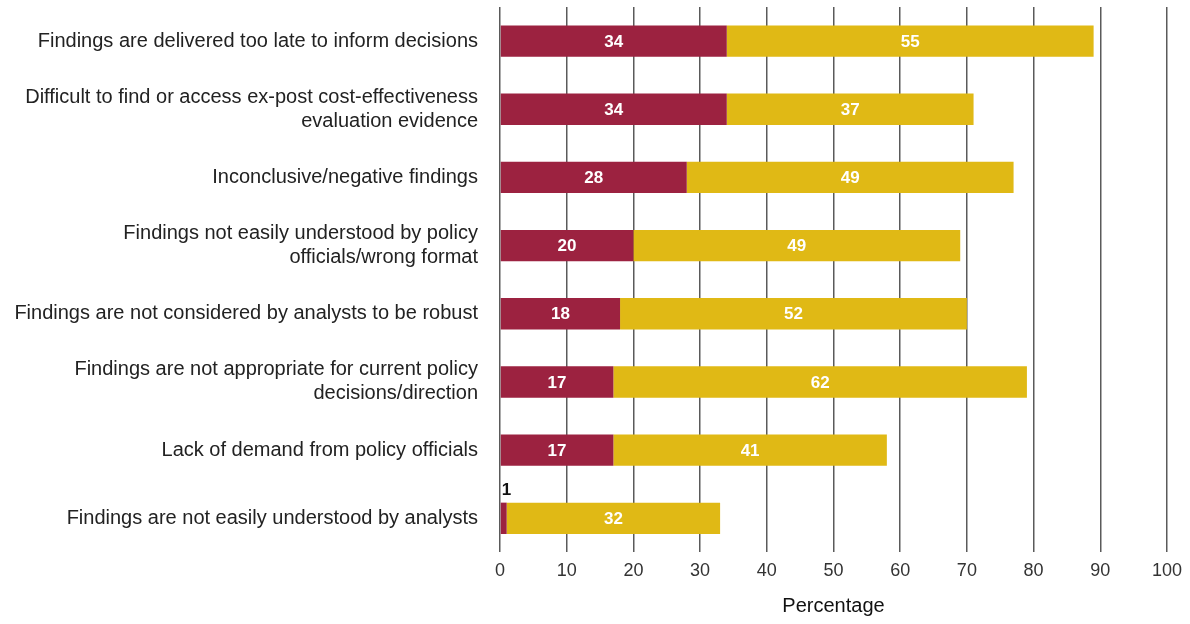 The width and height of the screenshot is (1190, 624). I want to click on x-tick-label: 70, so click(966, 570).